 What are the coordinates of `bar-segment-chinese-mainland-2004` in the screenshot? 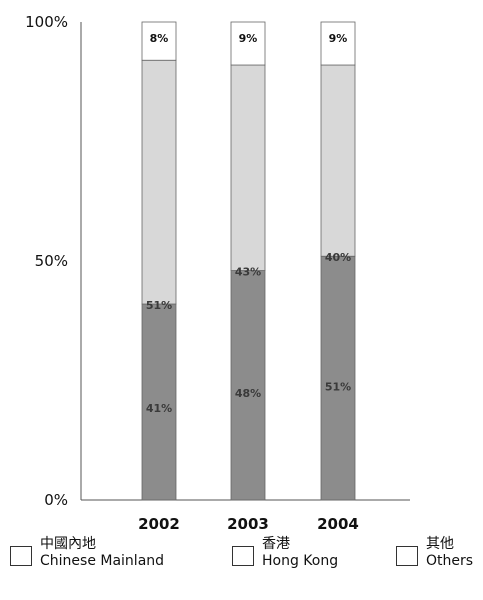 It's located at (338, 378).